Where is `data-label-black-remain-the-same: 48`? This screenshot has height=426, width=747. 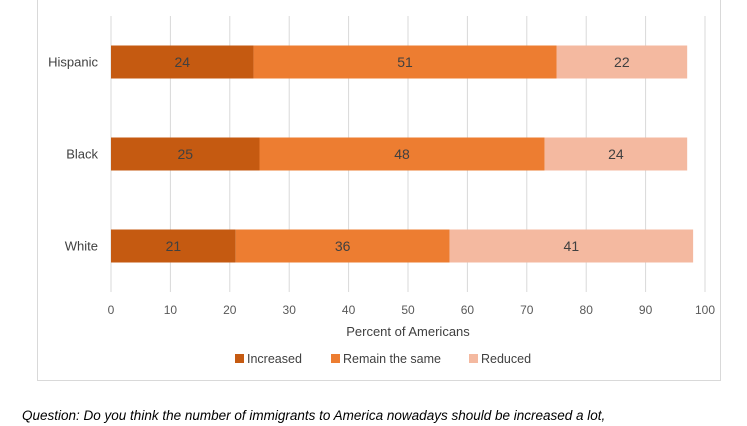
data-label-black-remain-the-same: 48 is located at coordinates (402, 154).